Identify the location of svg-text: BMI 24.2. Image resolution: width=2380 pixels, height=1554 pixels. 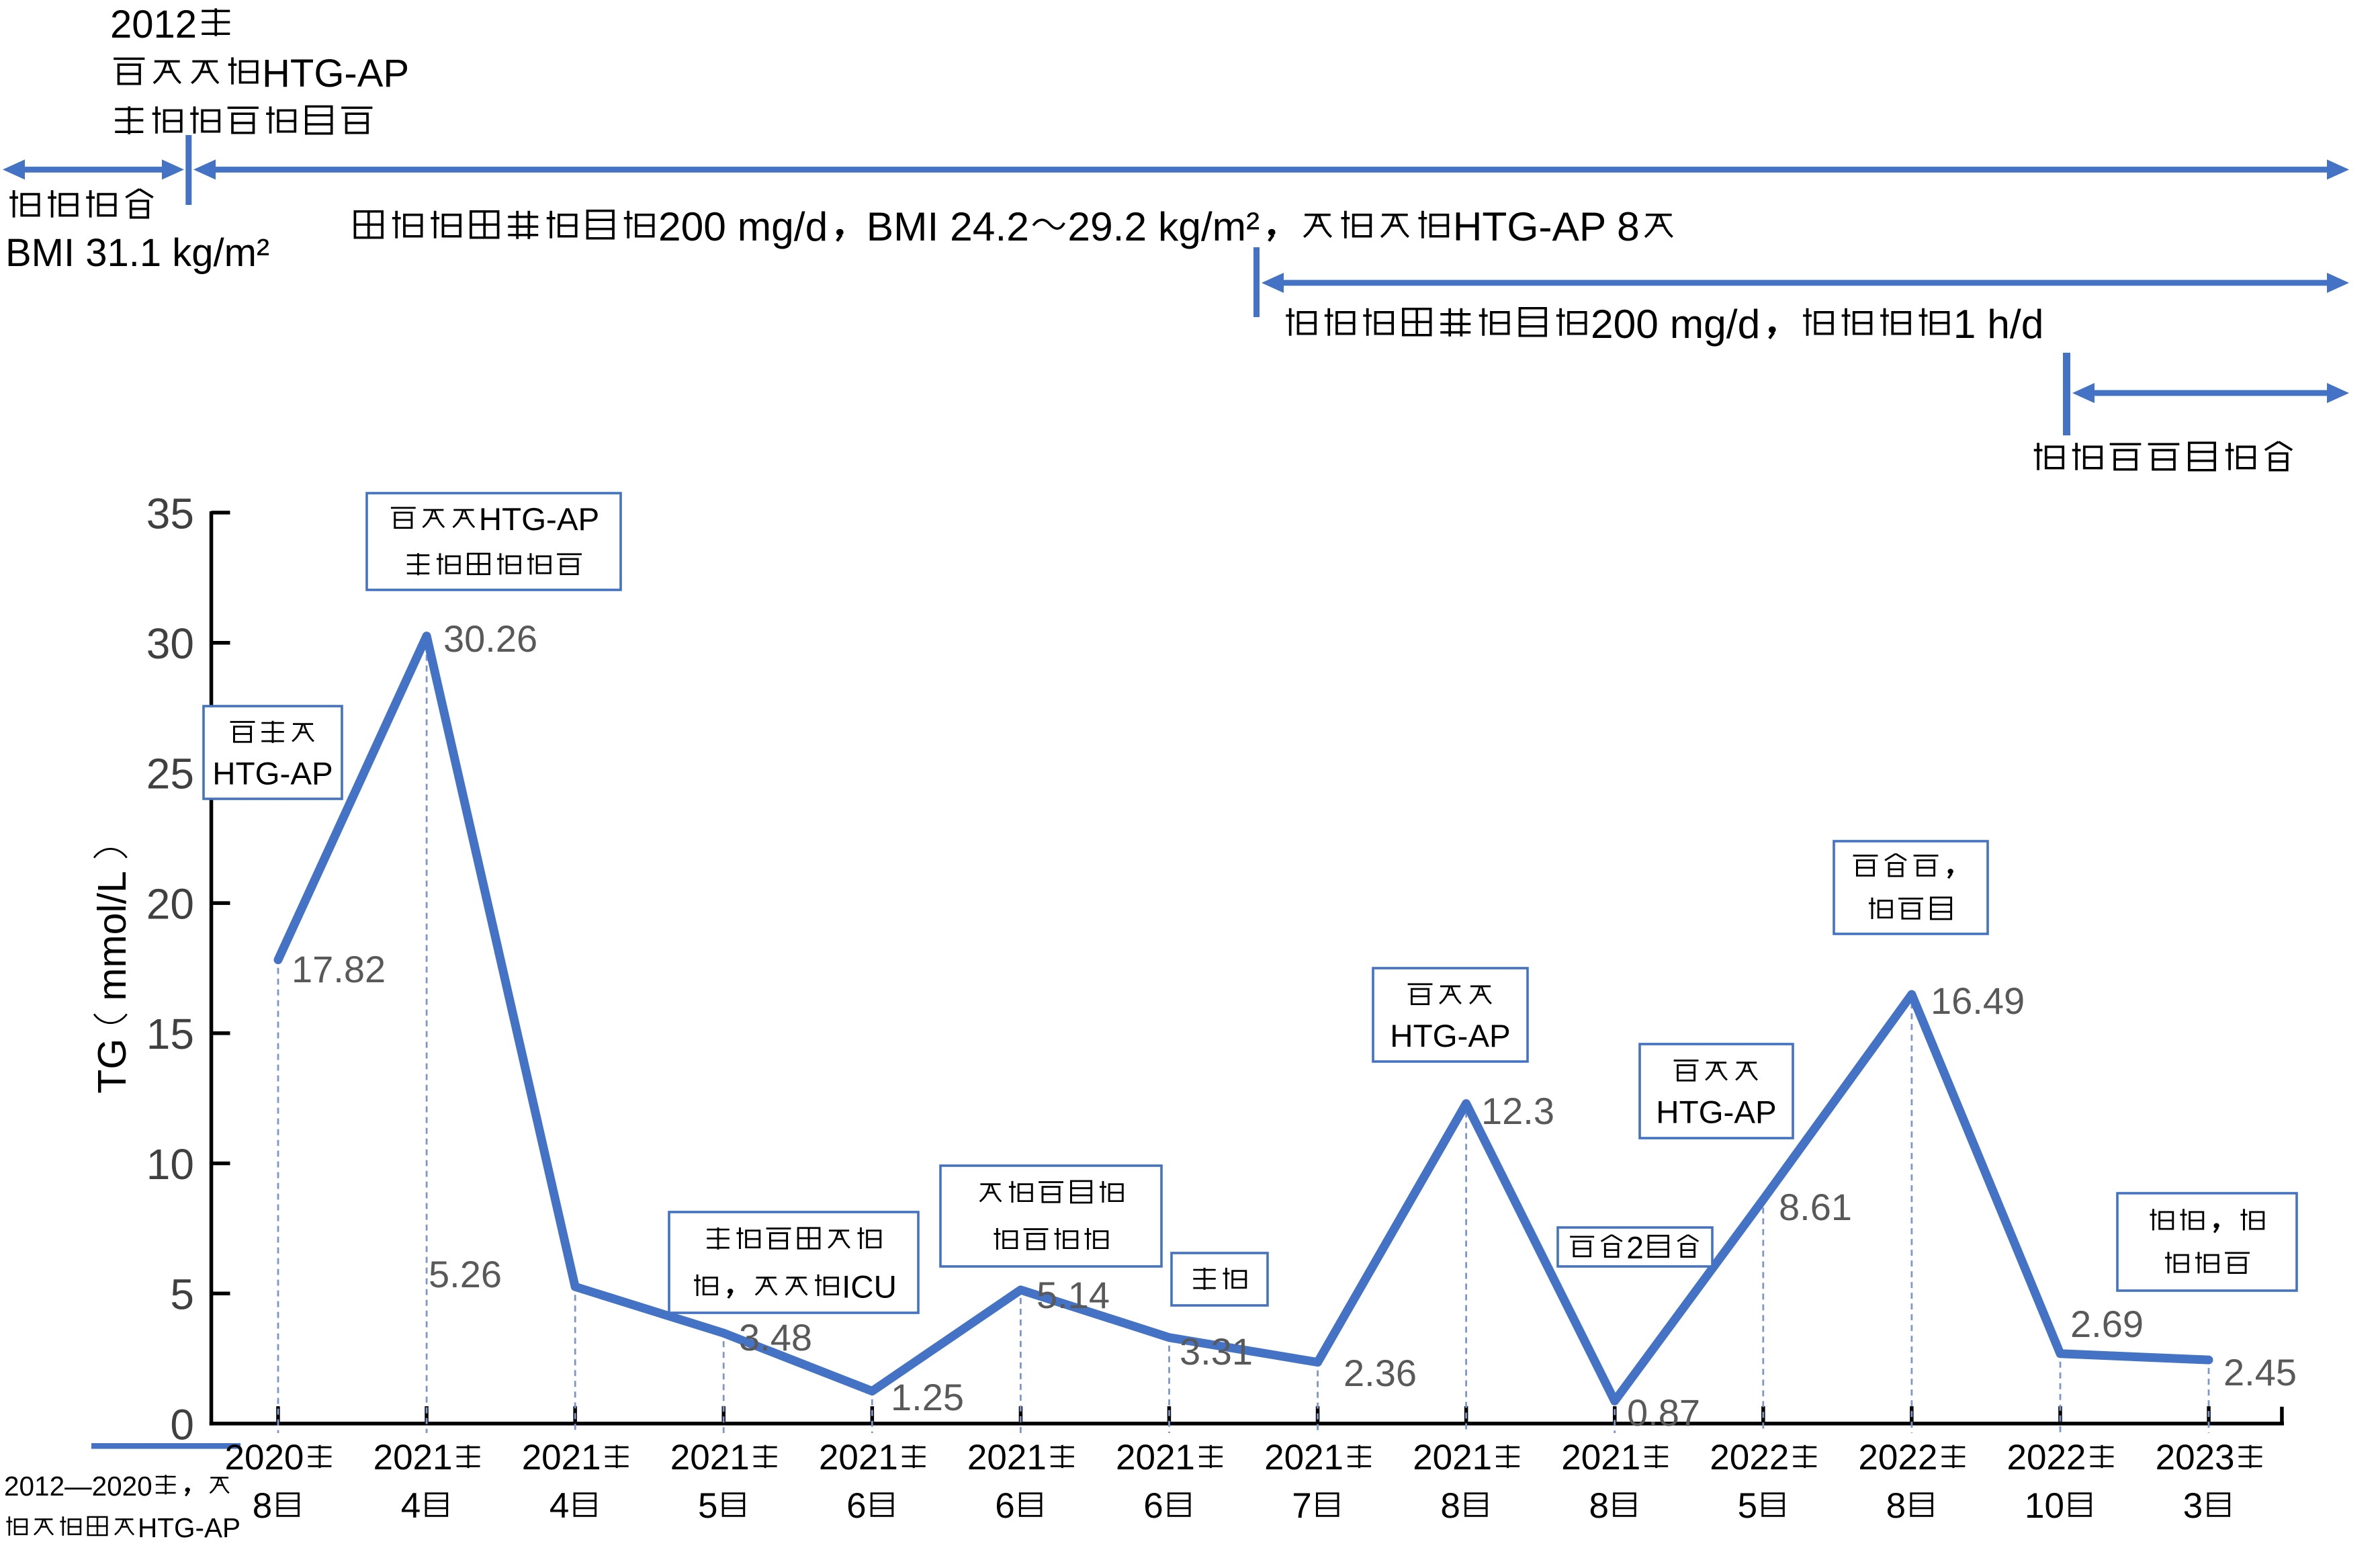
(948, 226).